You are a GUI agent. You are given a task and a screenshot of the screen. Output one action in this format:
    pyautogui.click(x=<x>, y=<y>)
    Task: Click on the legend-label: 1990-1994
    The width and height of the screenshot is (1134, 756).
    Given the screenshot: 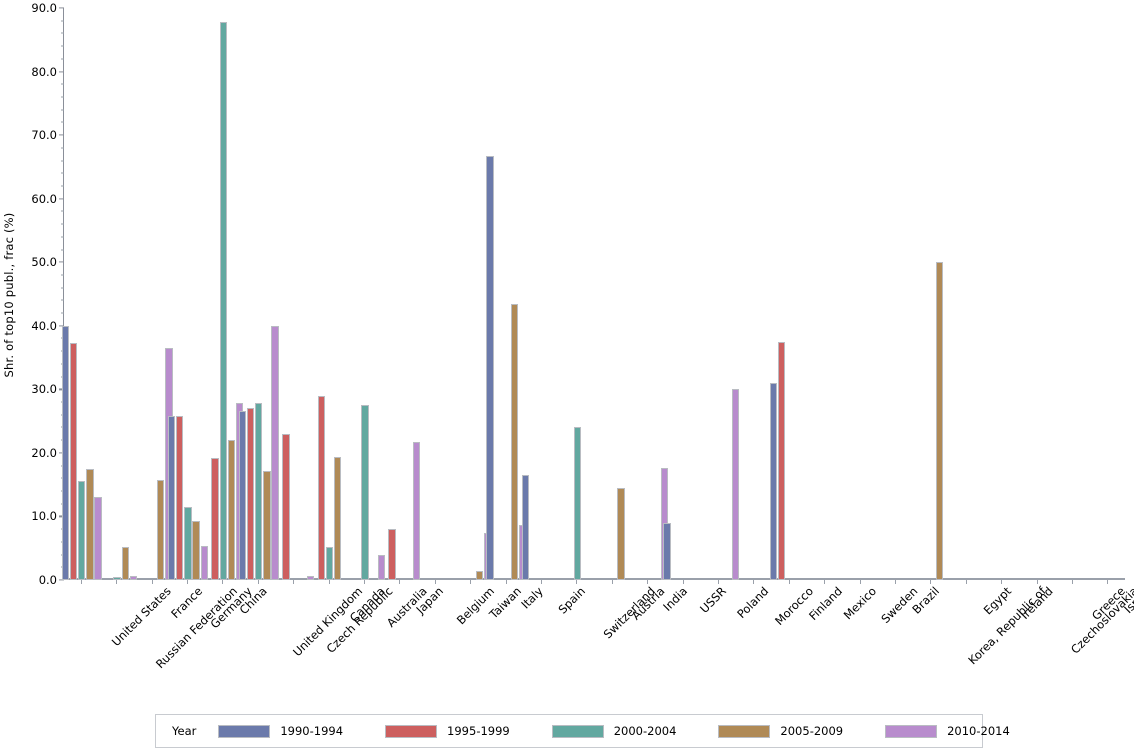 What is the action you would take?
    pyautogui.click(x=312, y=731)
    